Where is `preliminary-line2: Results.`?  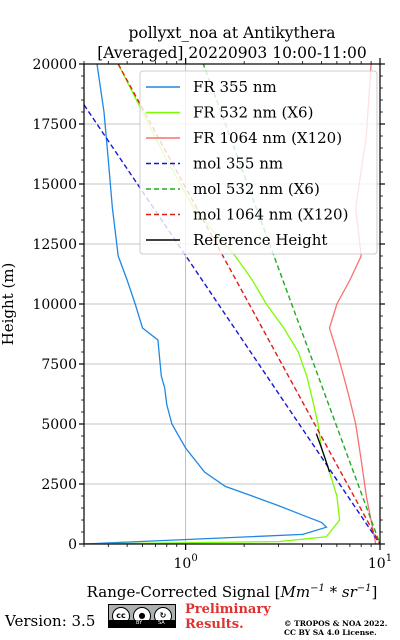 preliminary-line2: Results. is located at coordinates (214, 624).